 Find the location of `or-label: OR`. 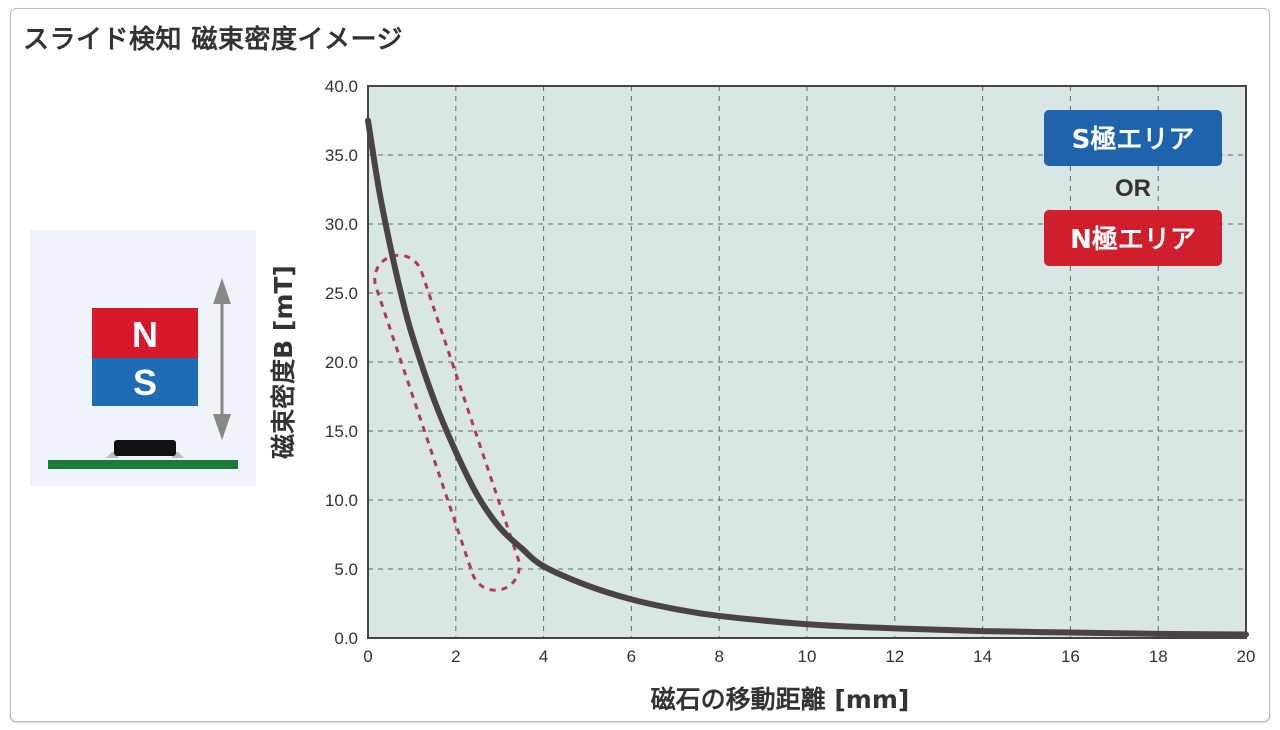

or-label: OR is located at coordinates (1133, 188).